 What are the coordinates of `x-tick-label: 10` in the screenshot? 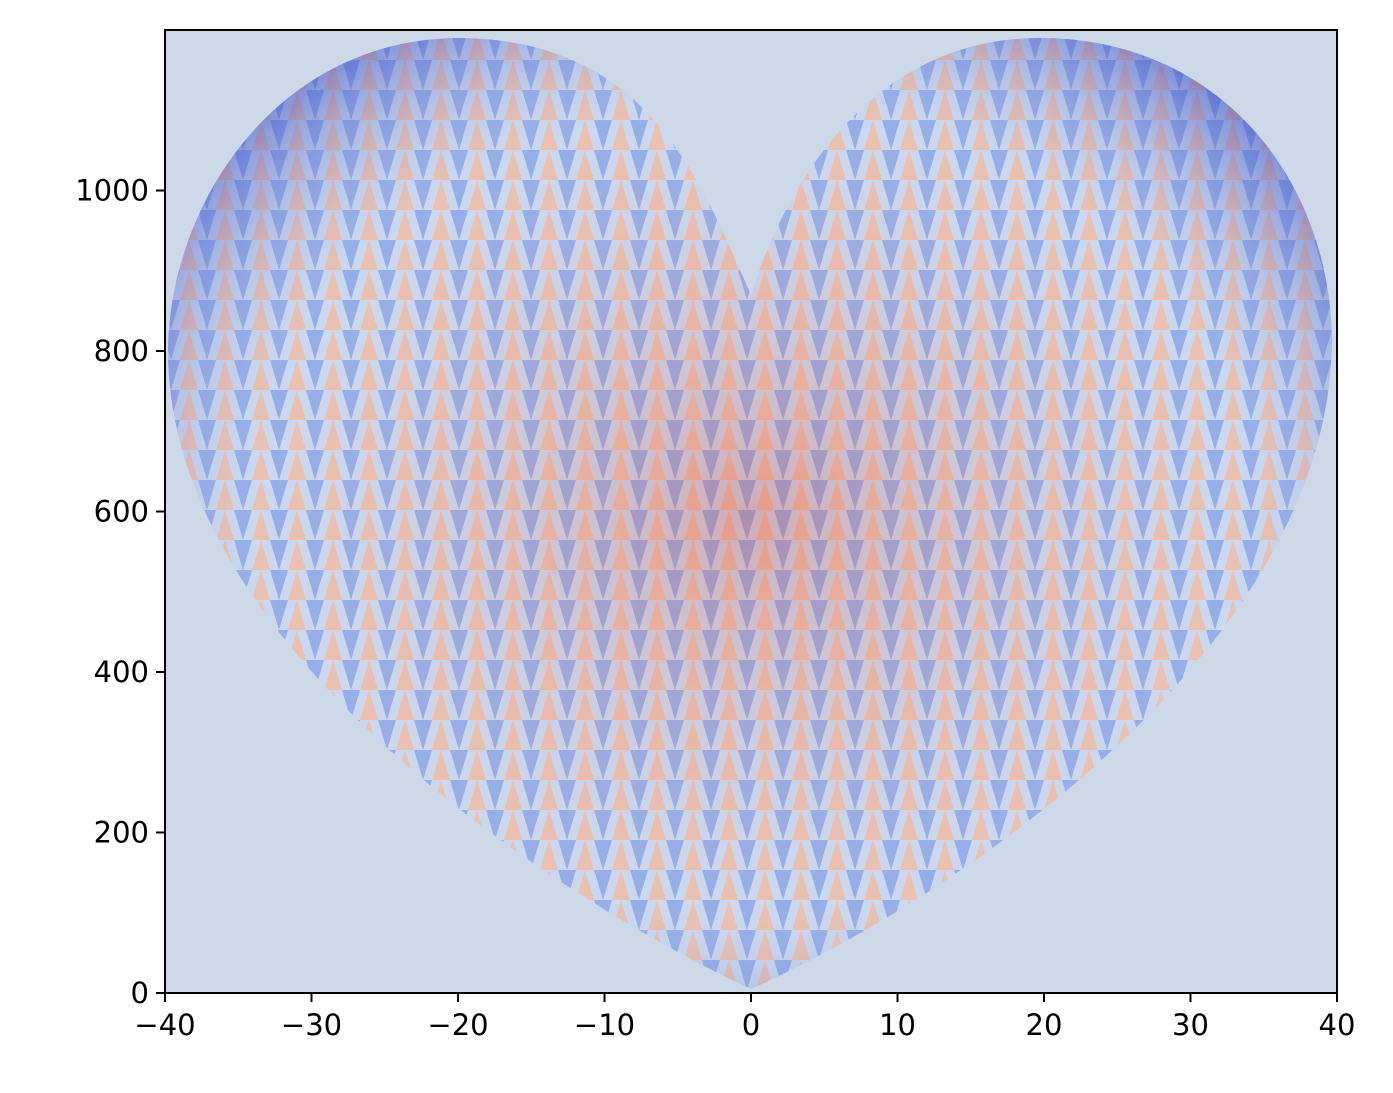 It's located at (897, 1025).